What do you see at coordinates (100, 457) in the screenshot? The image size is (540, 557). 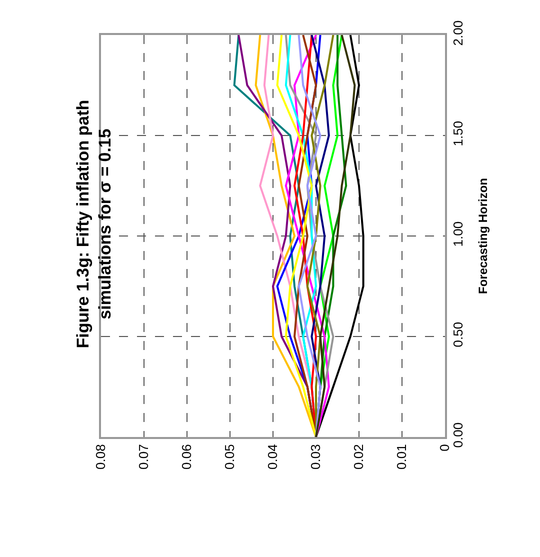 I see `x-tick-label: 0.08` at bounding box center [100, 457].